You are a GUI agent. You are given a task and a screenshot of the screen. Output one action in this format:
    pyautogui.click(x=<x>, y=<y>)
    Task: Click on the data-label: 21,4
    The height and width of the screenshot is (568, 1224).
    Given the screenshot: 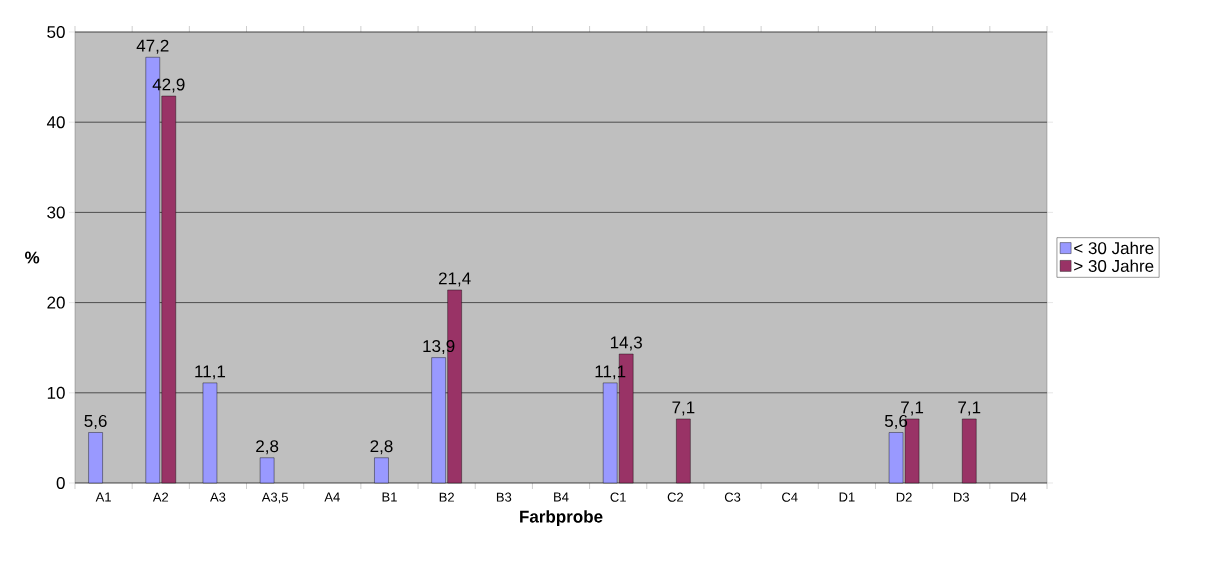 What is the action you would take?
    pyautogui.click(x=454, y=279)
    